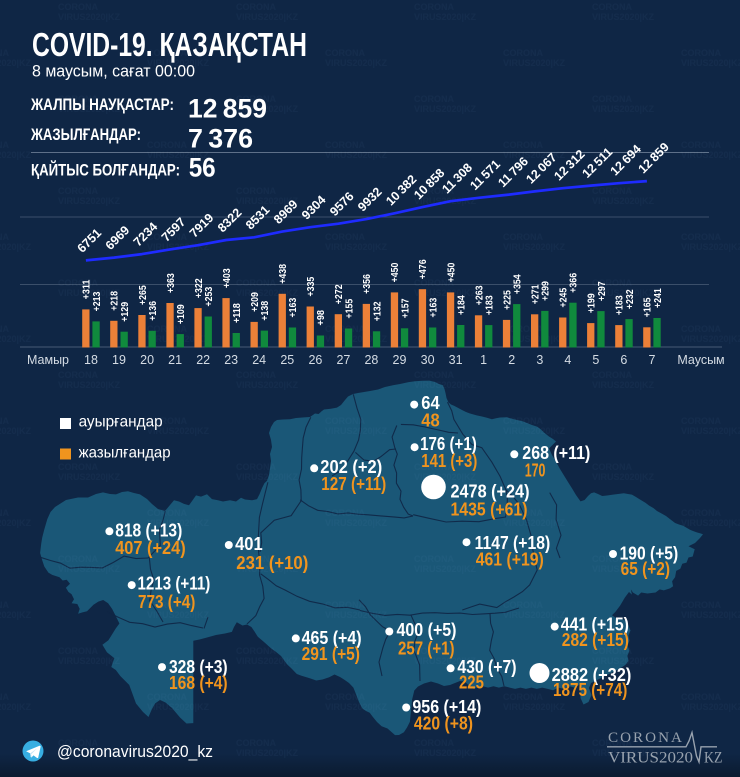 The height and width of the screenshot is (777, 740). What do you see at coordinates (700, 360) in the screenshot?
I see `svg-text: Маусым` at bounding box center [700, 360].